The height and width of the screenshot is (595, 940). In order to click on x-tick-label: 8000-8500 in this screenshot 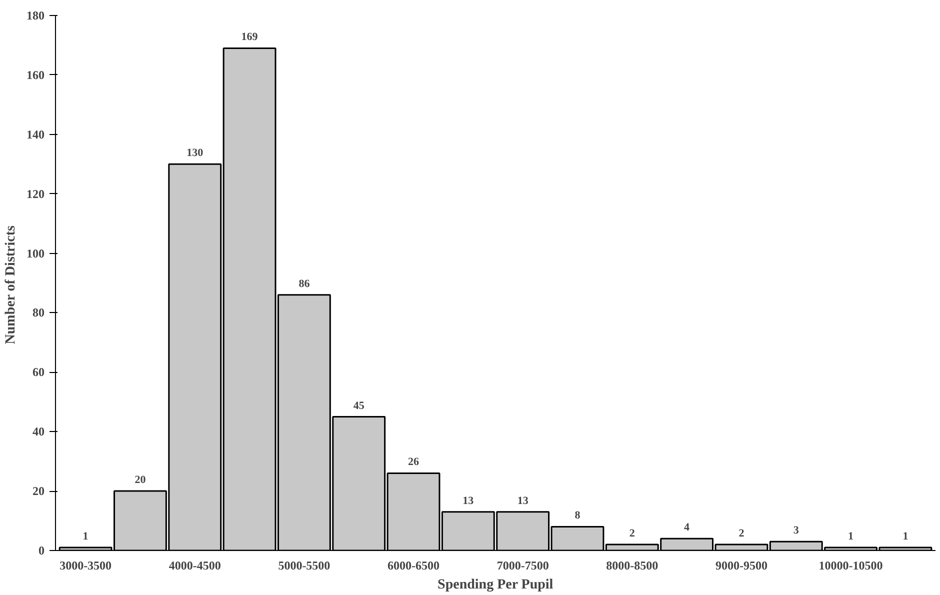, I will do `click(632, 565)`.